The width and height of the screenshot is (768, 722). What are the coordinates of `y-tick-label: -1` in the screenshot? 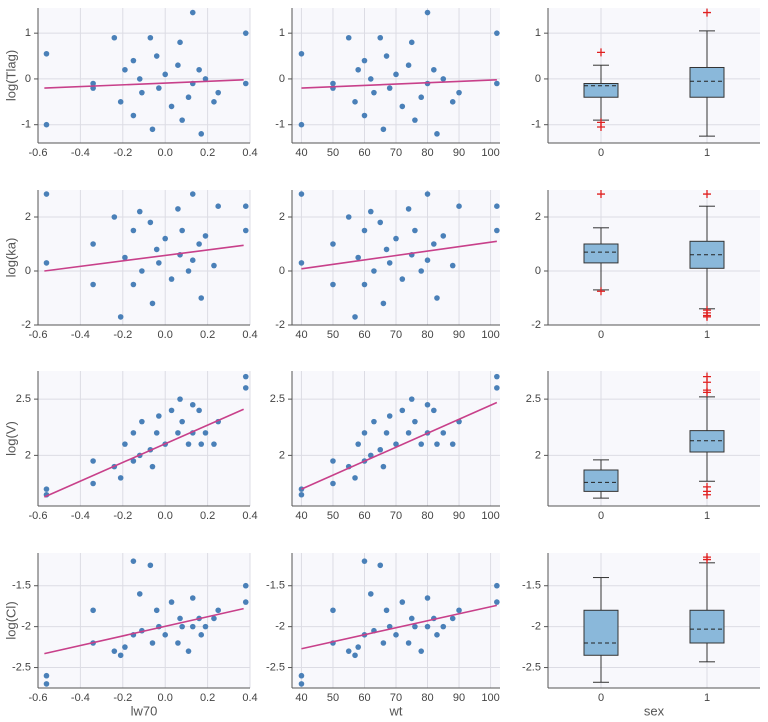 It's located at (280, 125).